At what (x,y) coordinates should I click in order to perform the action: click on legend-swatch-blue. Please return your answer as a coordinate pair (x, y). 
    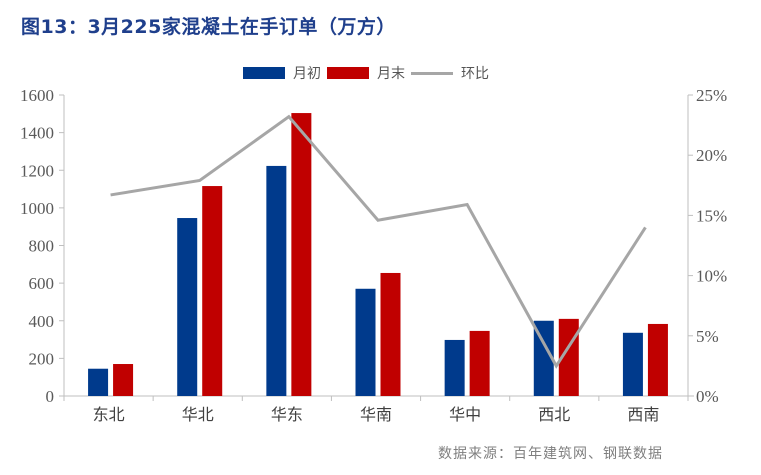
    Looking at the image, I should click on (264, 73).